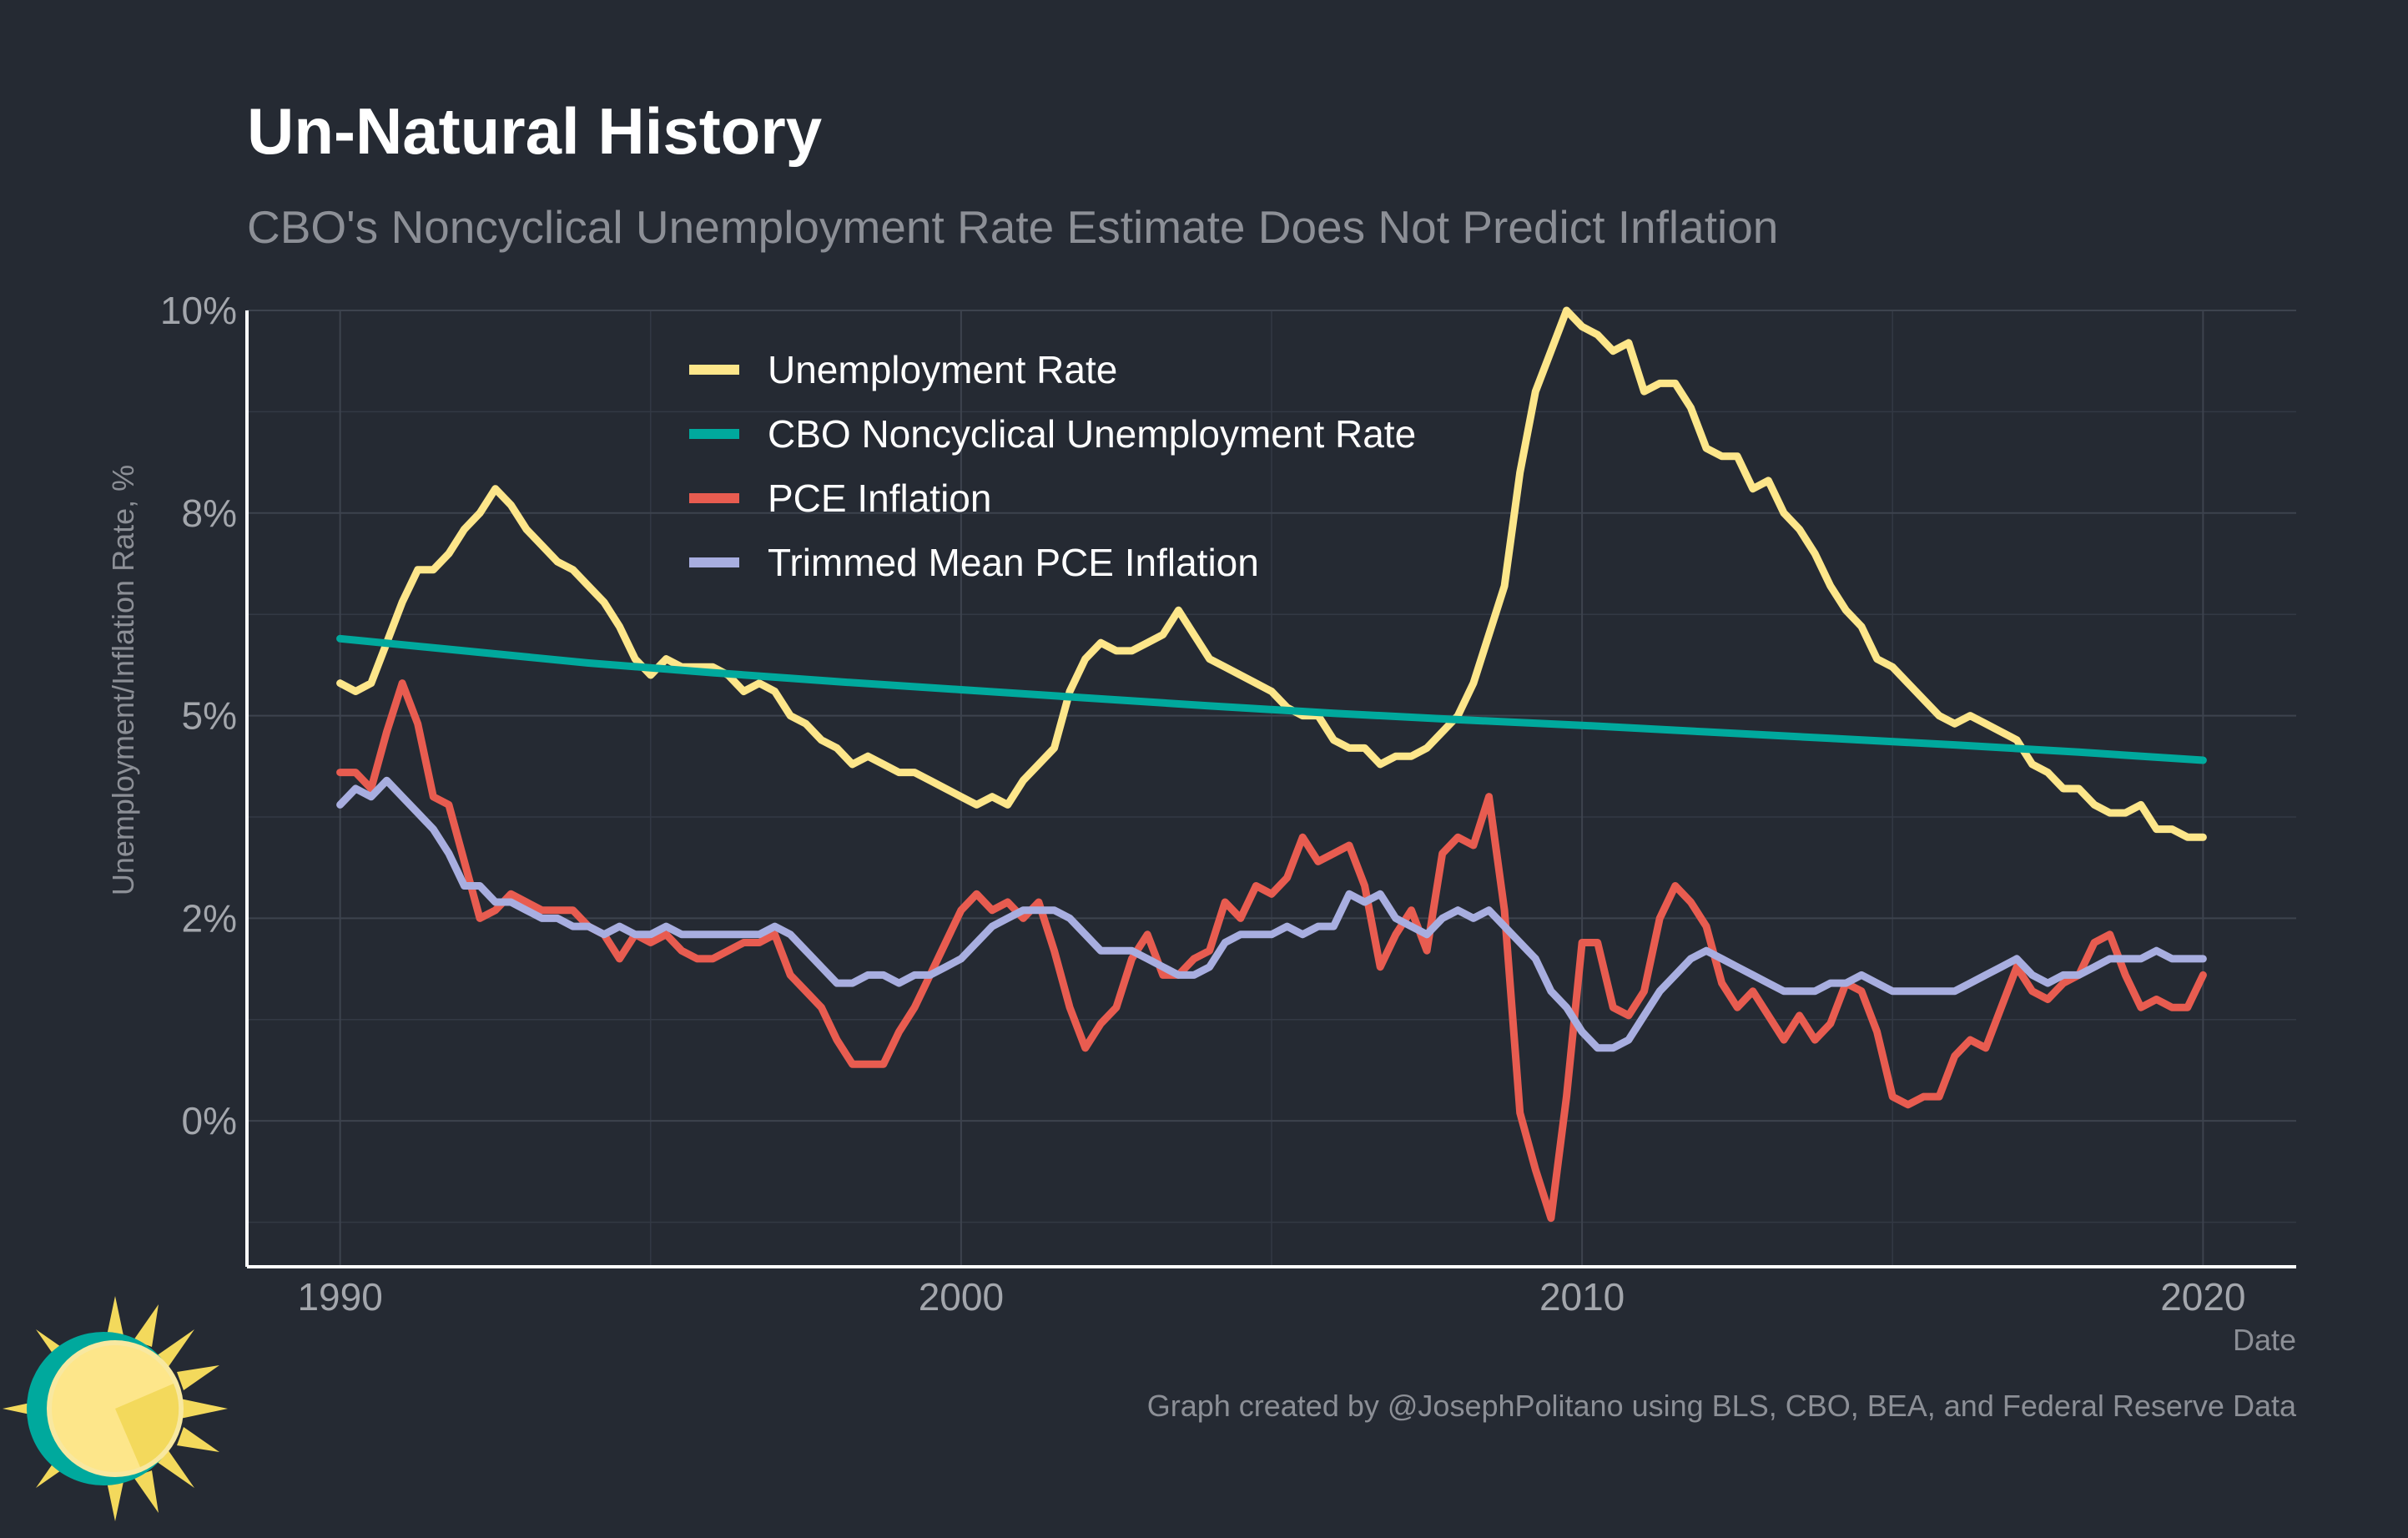 The height and width of the screenshot is (1538, 2408). What do you see at coordinates (198, 310) in the screenshot?
I see `y-tick-label: 10%` at bounding box center [198, 310].